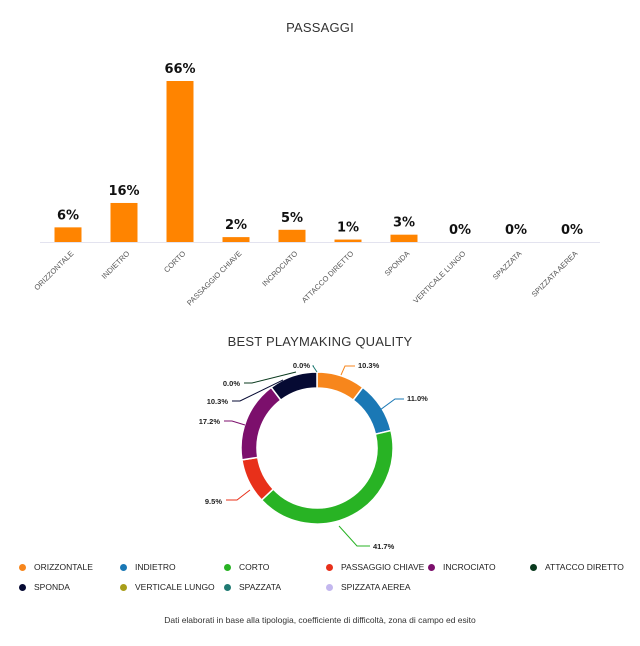 The height and width of the screenshot is (646, 640). Describe the element at coordinates (404, 238) in the screenshot. I see `bar-sponda` at that location.